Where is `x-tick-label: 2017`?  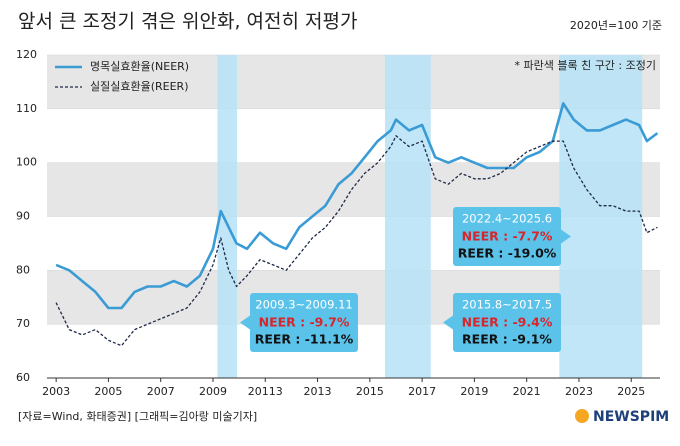
x-tick-label: 2017 is located at coordinates (422, 391).